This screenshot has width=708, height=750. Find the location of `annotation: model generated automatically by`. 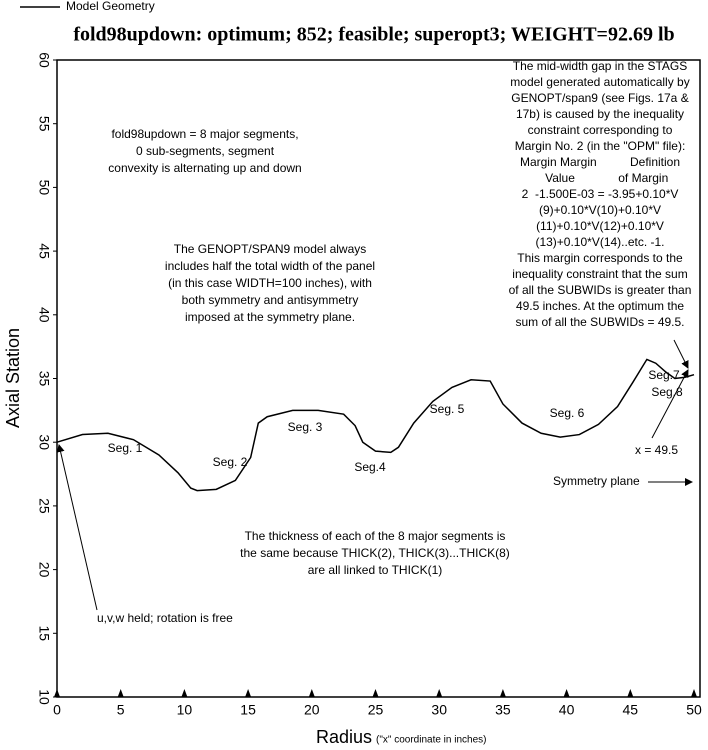

annotation: model generated automatically by is located at coordinates (599, 82).